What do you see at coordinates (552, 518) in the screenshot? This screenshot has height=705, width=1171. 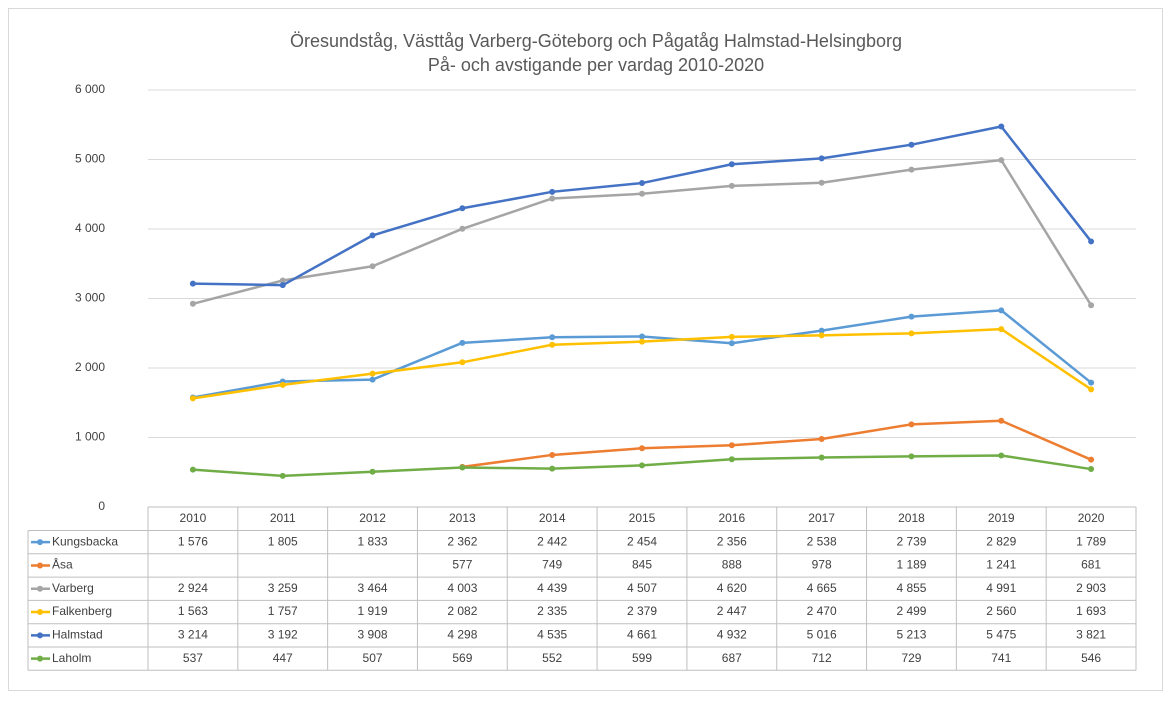 I see `x-tick-label: 2014` at bounding box center [552, 518].